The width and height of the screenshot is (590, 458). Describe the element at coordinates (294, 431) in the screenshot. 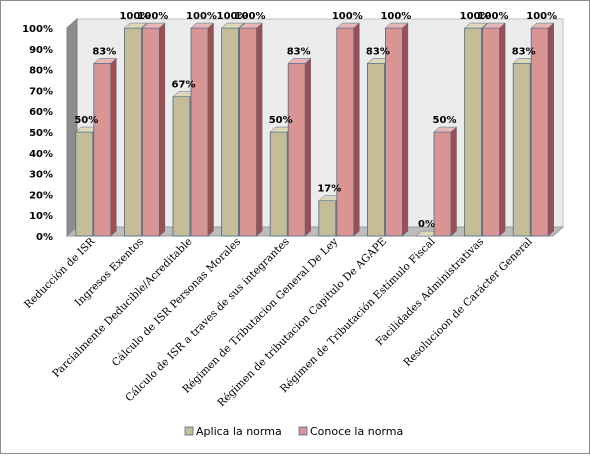

I see `legend: Aplica la norma Conoce la norma` at that location.